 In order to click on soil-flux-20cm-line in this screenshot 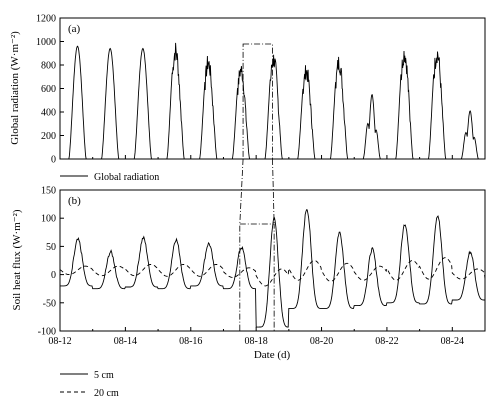, I will do `click(272, 272)`.